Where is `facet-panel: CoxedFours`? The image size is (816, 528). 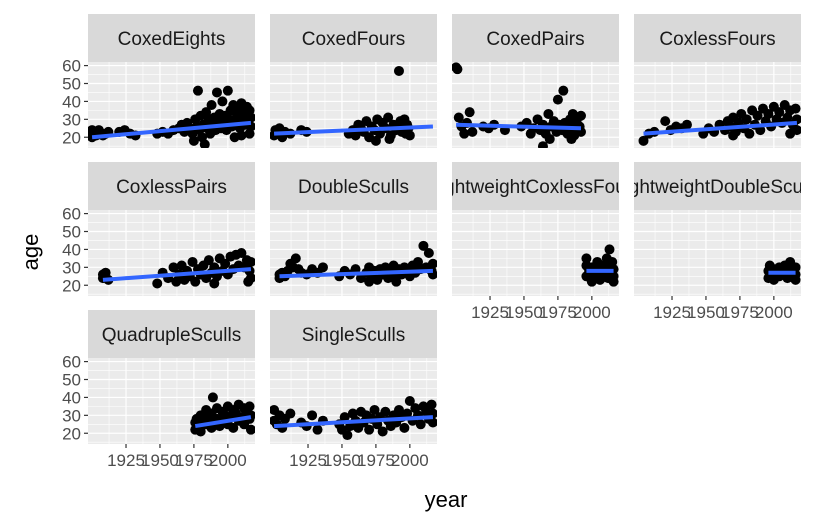 facet-panel: CoxedFours is located at coordinates (353, 81).